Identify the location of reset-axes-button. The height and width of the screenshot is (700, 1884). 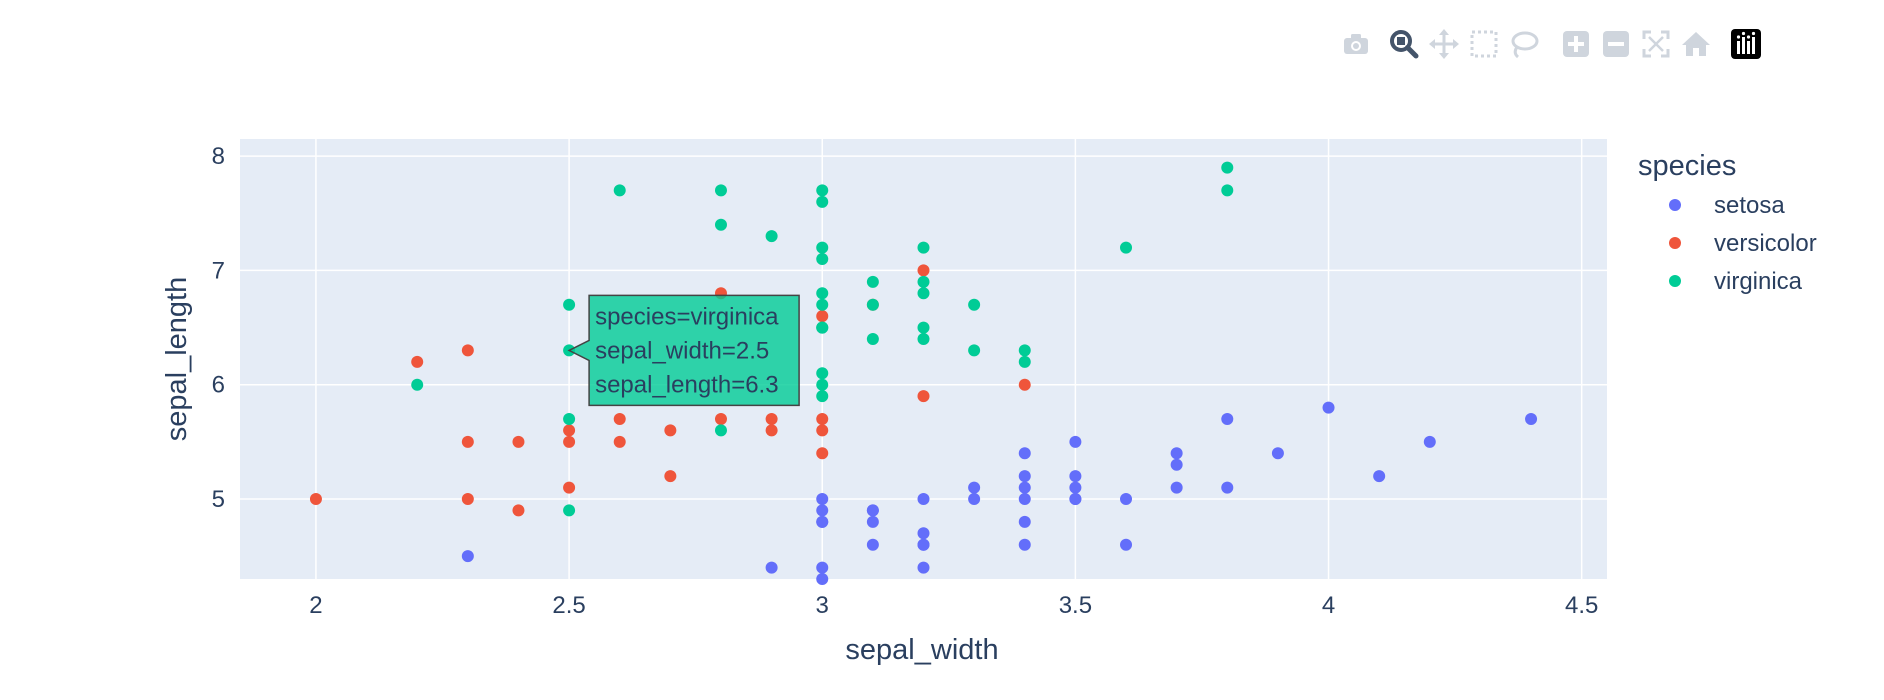
(1696, 44).